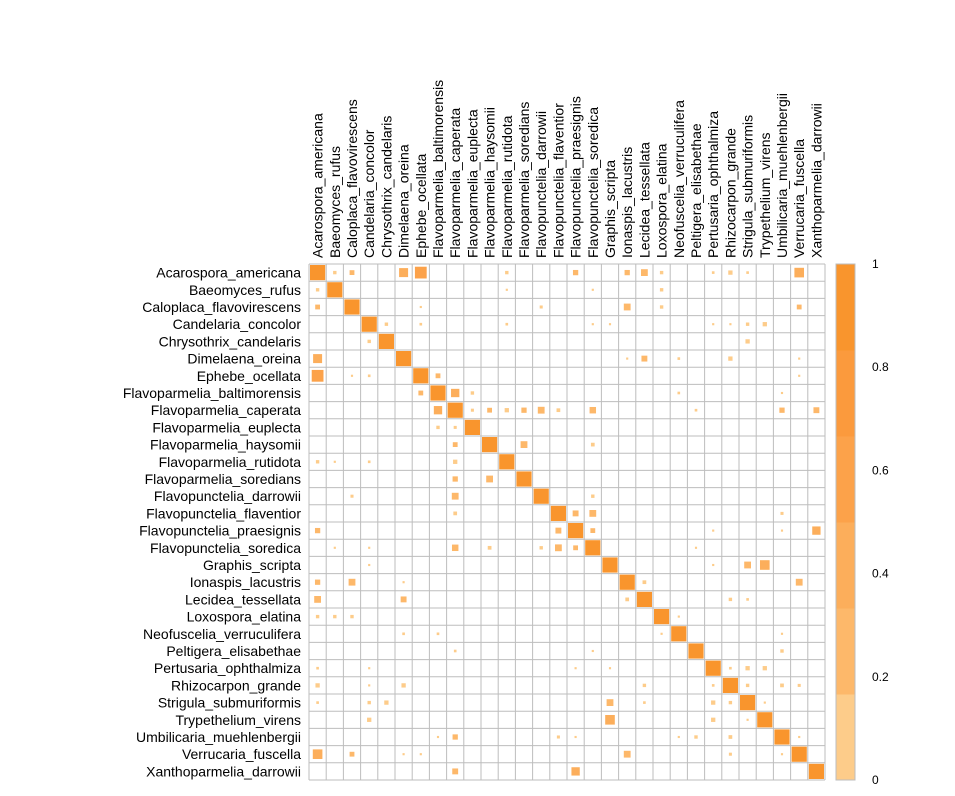 The image size is (955, 796). Describe the element at coordinates (245, 290) in the screenshot. I see `row-label: Baeomyces_rufus` at that location.